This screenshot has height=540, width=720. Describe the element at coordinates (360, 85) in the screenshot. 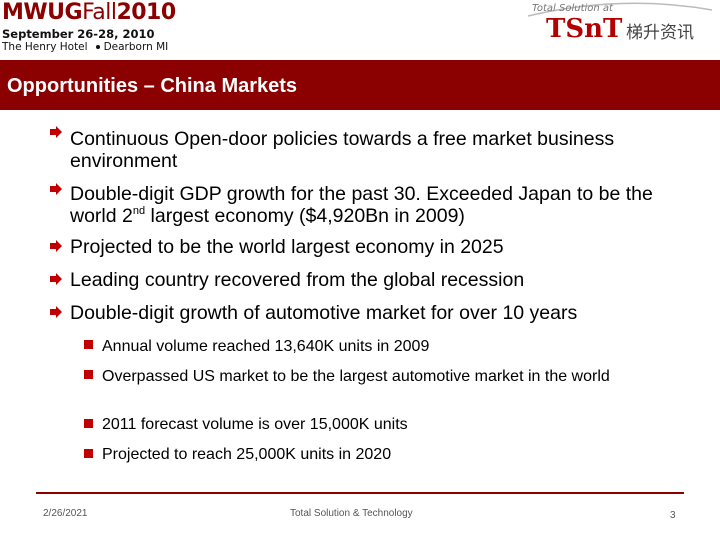

I see `title-bar` at that location.